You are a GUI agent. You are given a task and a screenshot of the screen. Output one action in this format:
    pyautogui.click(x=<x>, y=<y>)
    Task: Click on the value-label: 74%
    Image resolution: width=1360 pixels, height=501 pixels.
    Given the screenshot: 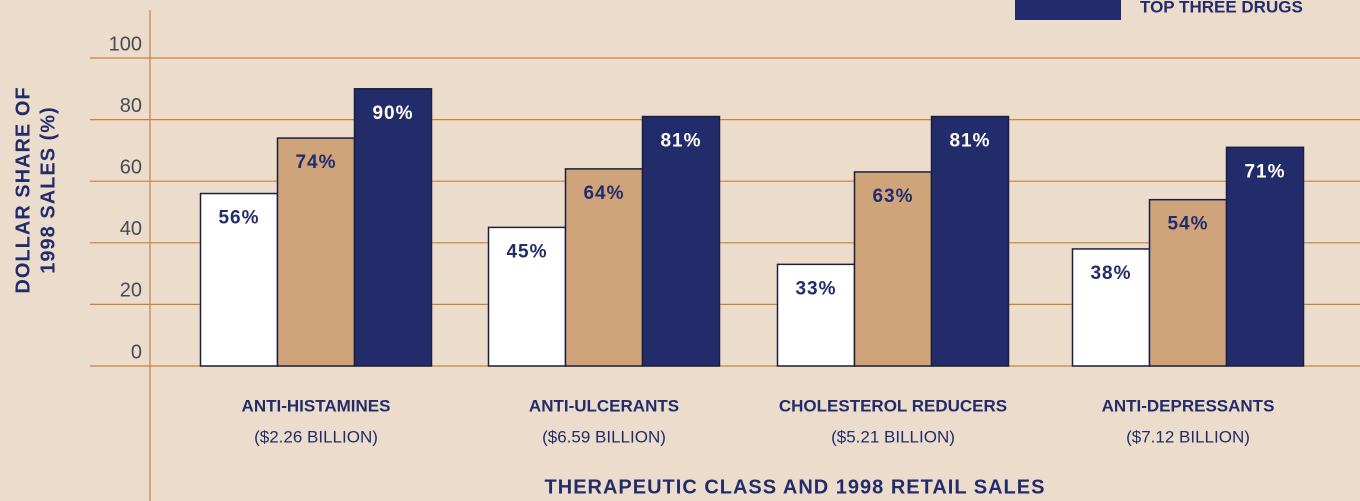 What is the action you would take?
    pyautogui.click(x=315, y=162)
    